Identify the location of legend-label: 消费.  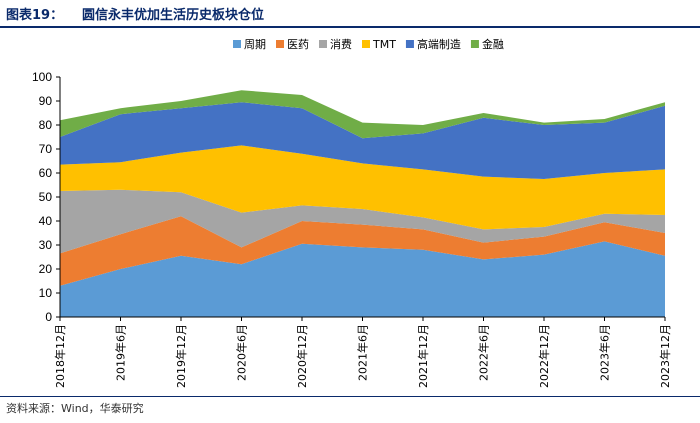
(341, 44).